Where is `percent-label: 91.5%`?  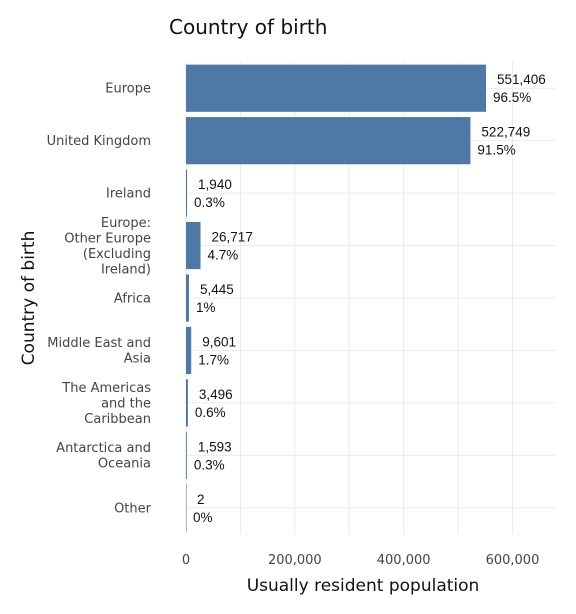 percent-label: 91.5% is located at coordinates (496, 150).